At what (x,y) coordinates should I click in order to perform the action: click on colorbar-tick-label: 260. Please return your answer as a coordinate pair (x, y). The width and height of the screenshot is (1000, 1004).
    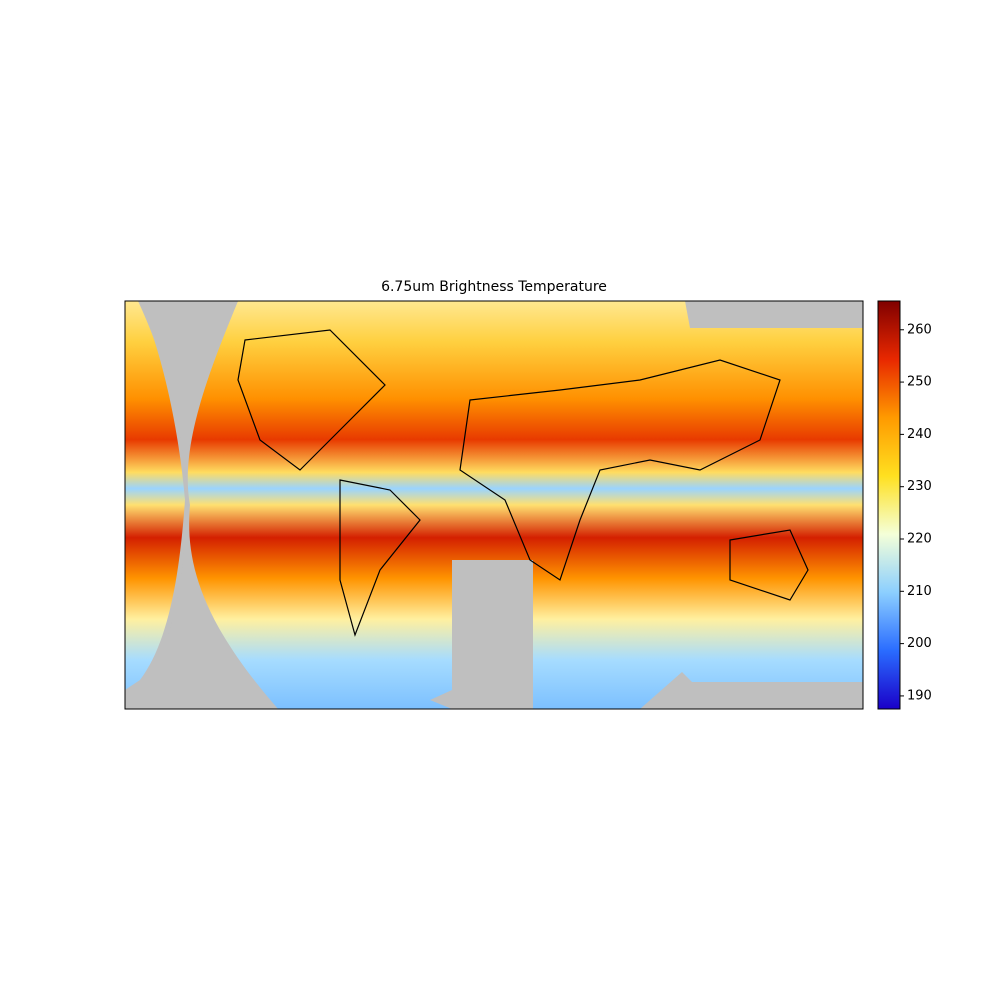
    Looking at the image, I should click on (919, 329).